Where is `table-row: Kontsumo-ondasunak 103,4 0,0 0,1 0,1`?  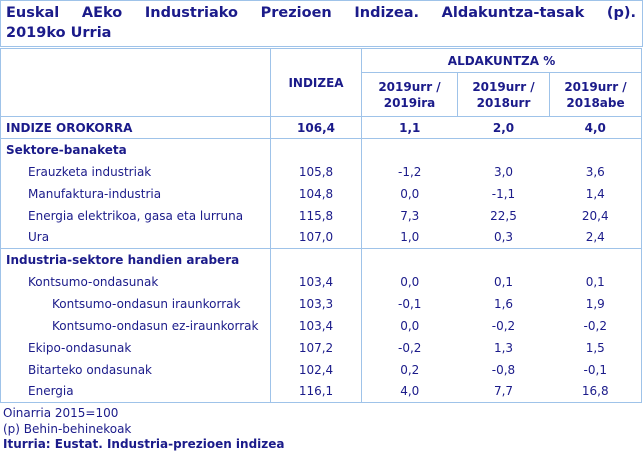 table-row: Kontsumo-ondasunak 103,4 0,0 0,1 0,1 is located at coordinates (321, 281).